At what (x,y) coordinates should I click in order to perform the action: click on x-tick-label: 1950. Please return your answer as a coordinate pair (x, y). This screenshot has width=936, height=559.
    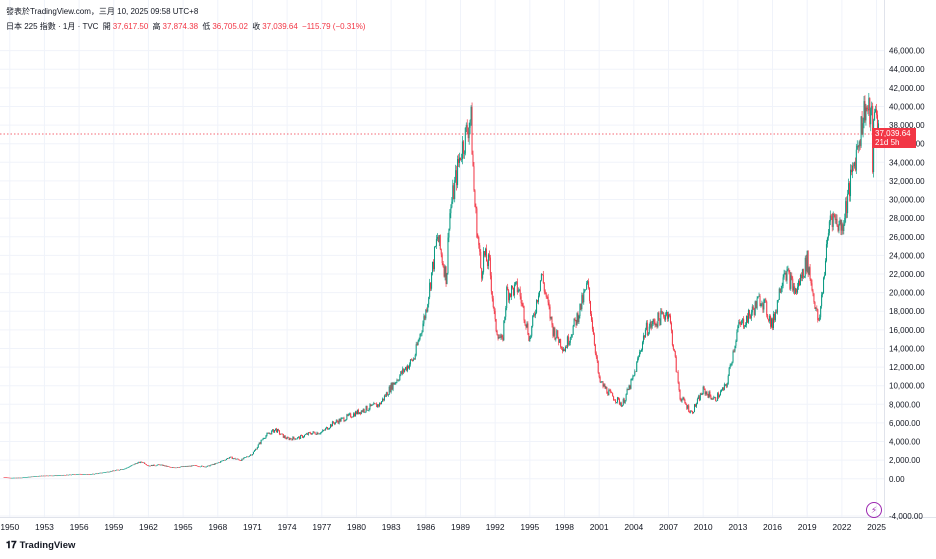
    Looking at the image, I should click on (9, 527).